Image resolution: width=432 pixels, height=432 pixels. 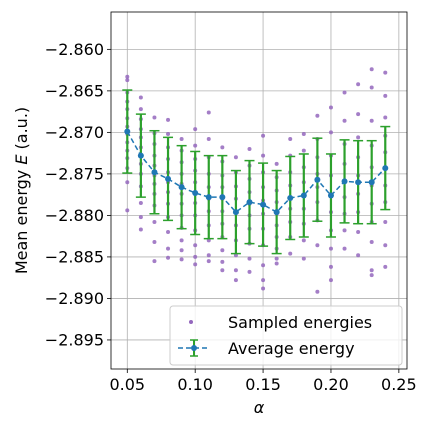 What do you see at coordinates (21, 220) in the screenshot?
I see `y-axis-label-prefix: Mean energy` at bounding box center [21, 220].